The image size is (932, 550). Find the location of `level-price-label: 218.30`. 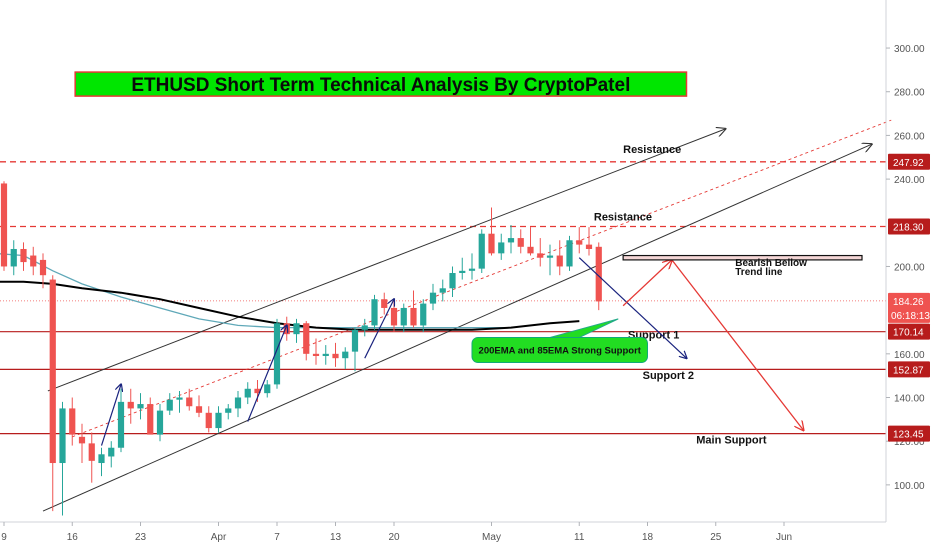

level-price-label: 218.30 is located at coordinates (908, 227).